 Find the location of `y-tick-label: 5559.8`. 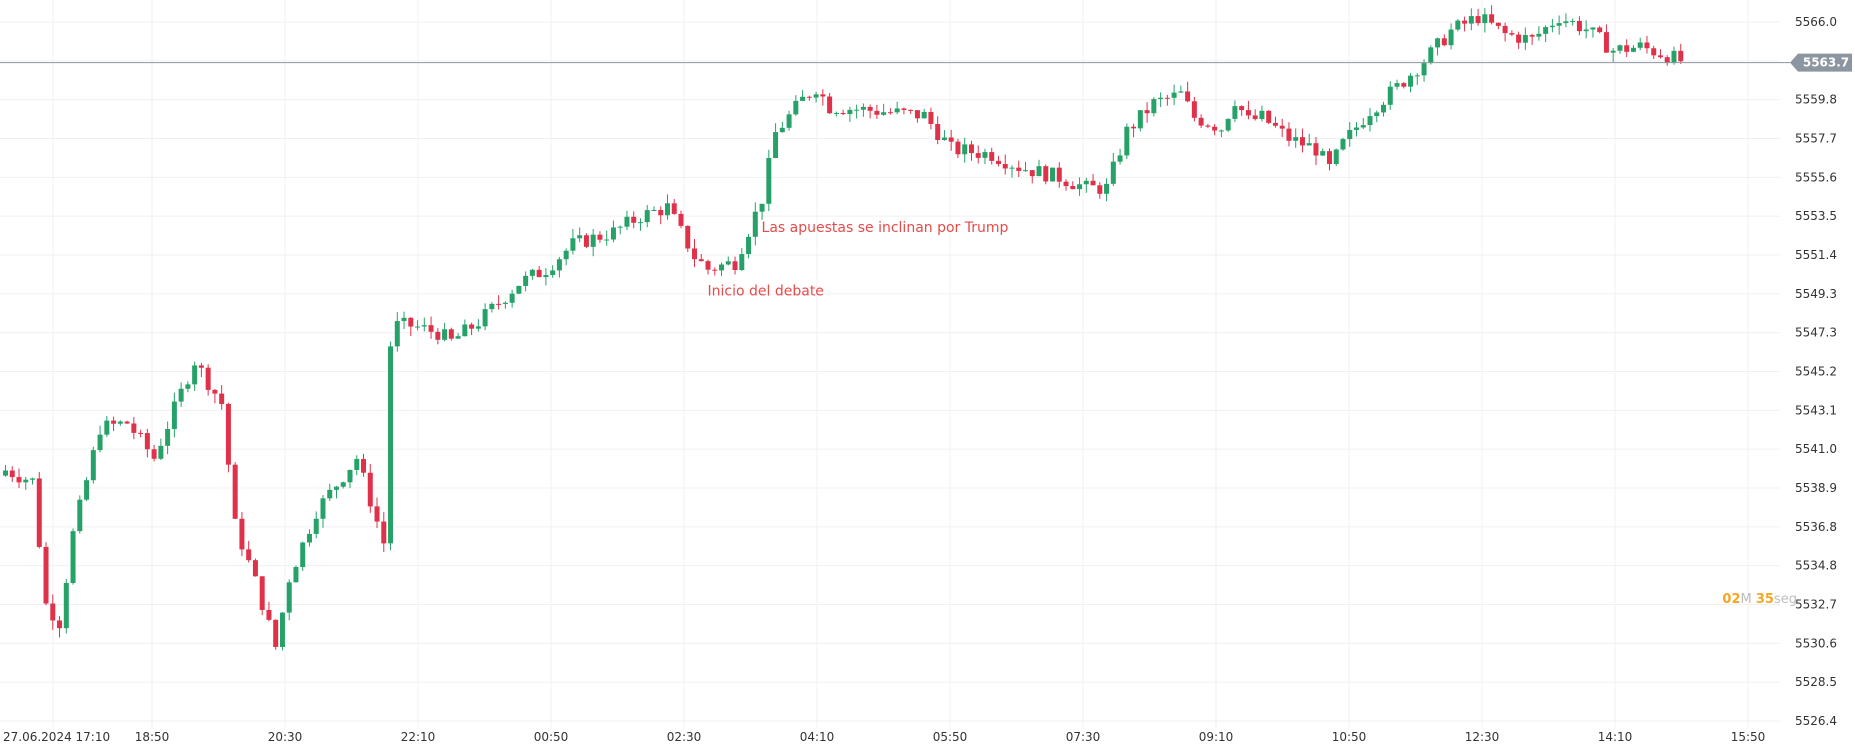

y-tick-label: 5559.8 is located at coordinates (1816, 100).